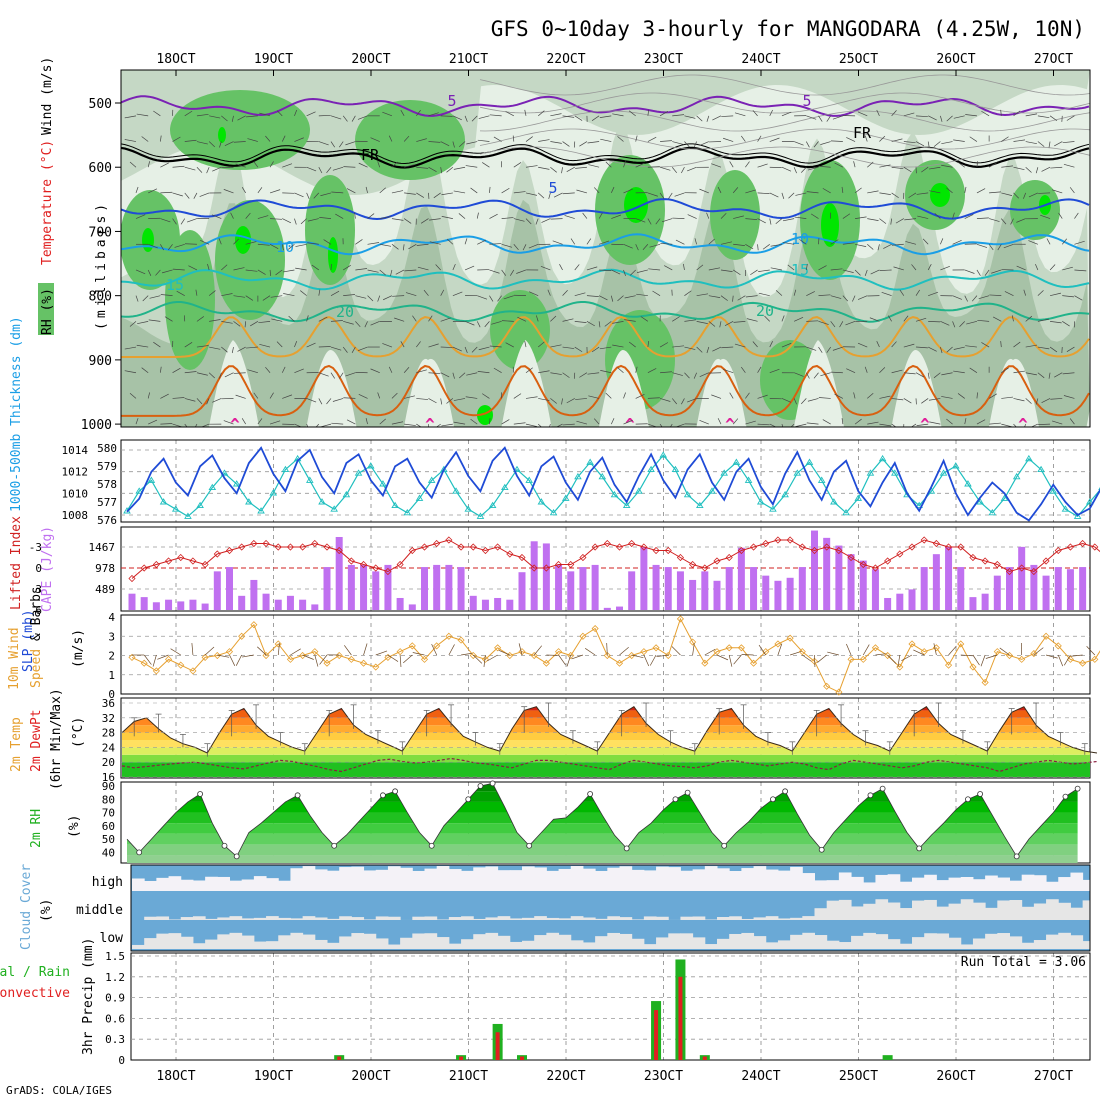 The height and width of the screenshot is (1100, 1100). I want to click on rh-label: RH (%), so click(47, 311).